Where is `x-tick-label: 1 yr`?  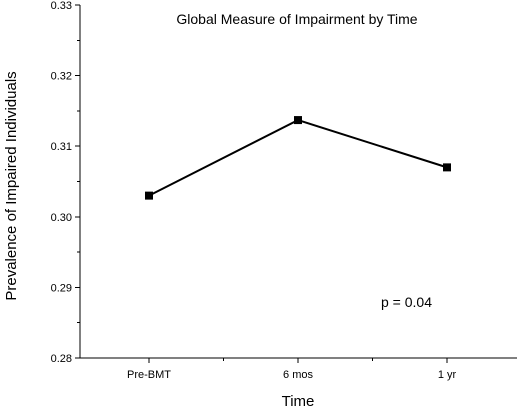
x-tick-label: 1 yr is located at coordinates (447, 375).